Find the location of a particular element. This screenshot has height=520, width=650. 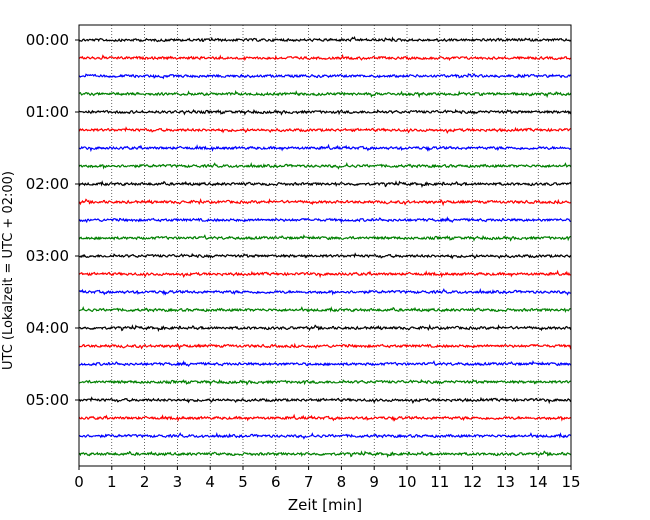

y-tick-label: 02:00 is located at coordinates (47, 184).